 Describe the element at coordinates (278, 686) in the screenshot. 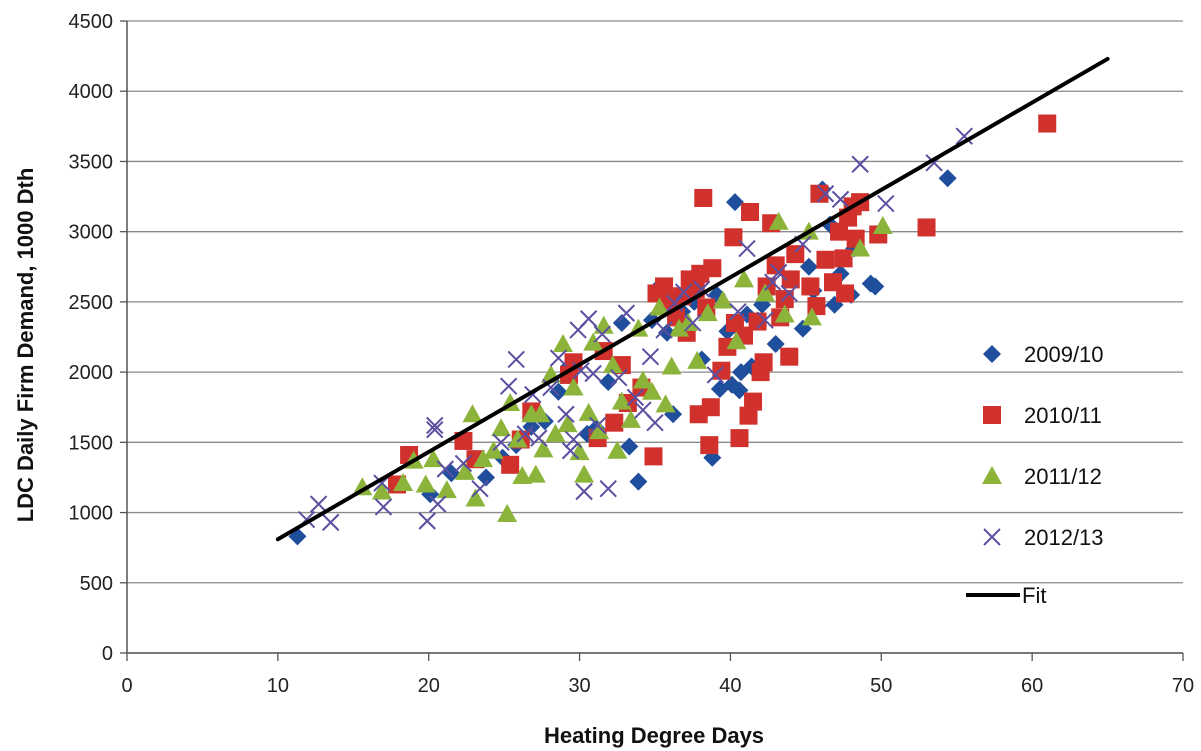

I see `x-tick-label: 10` at that location.